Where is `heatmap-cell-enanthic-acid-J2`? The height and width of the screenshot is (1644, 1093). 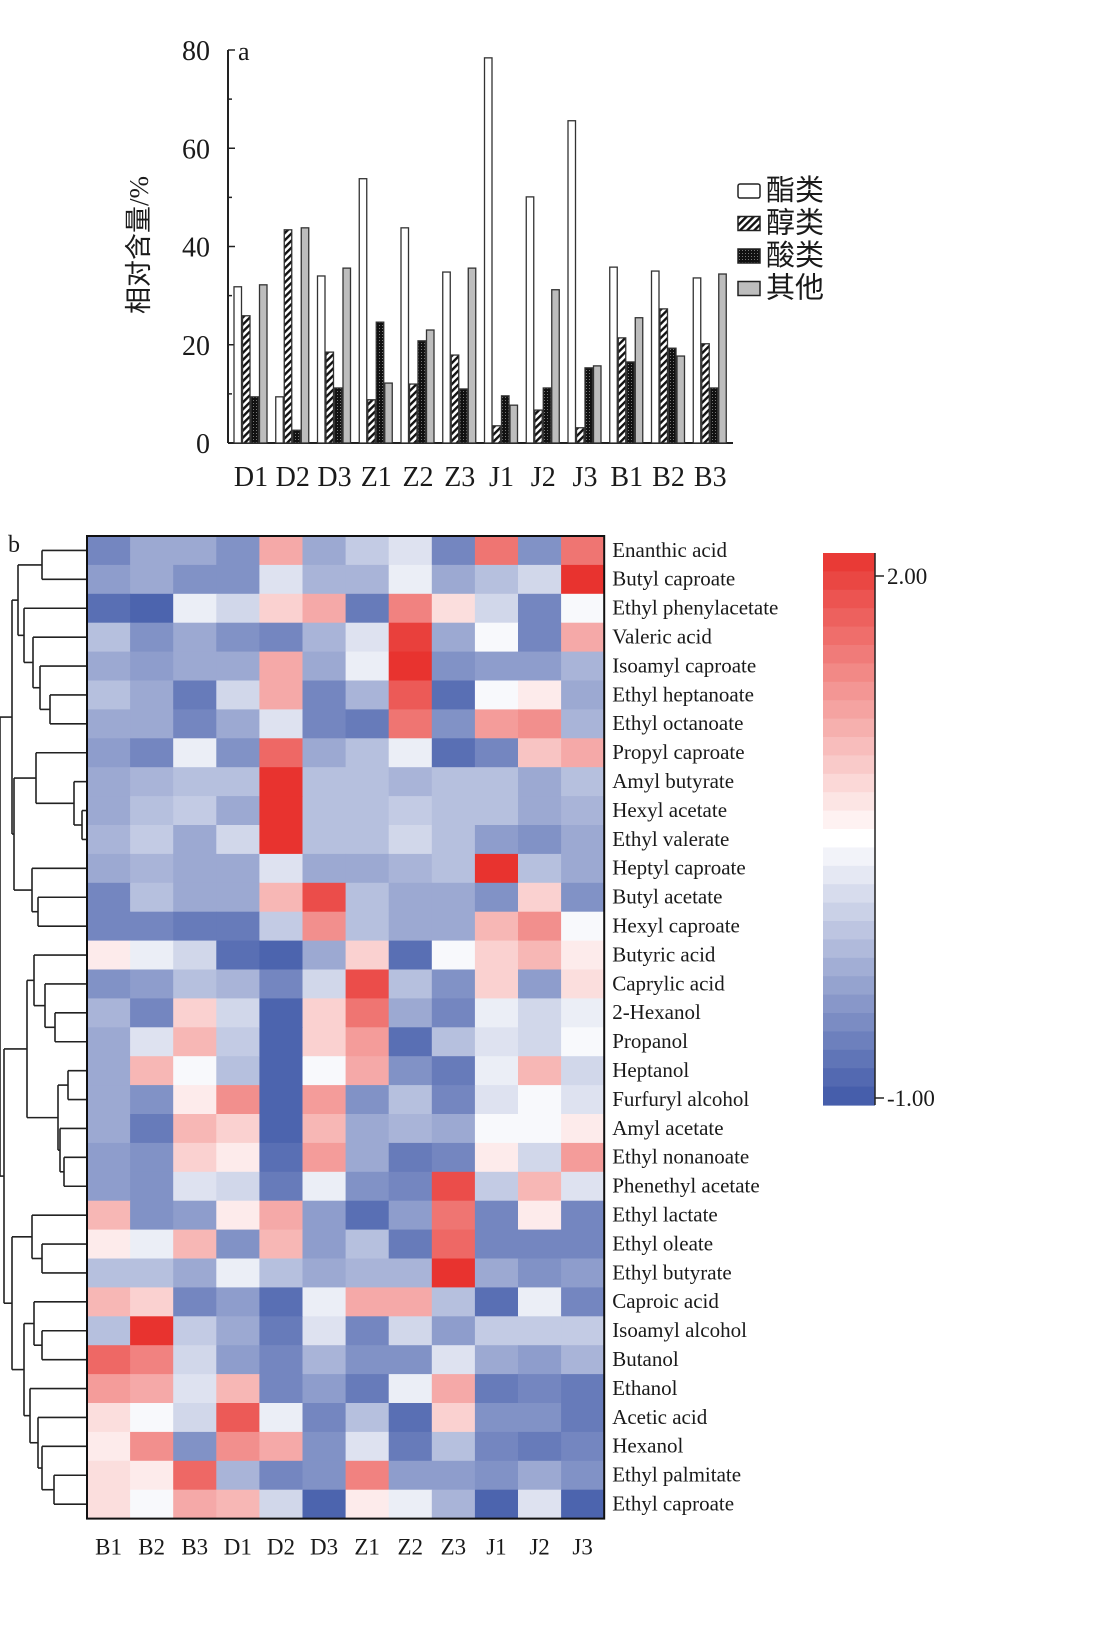 heatmap-cell-enanthic-acid-J2 is located at coordinates (540, 551).